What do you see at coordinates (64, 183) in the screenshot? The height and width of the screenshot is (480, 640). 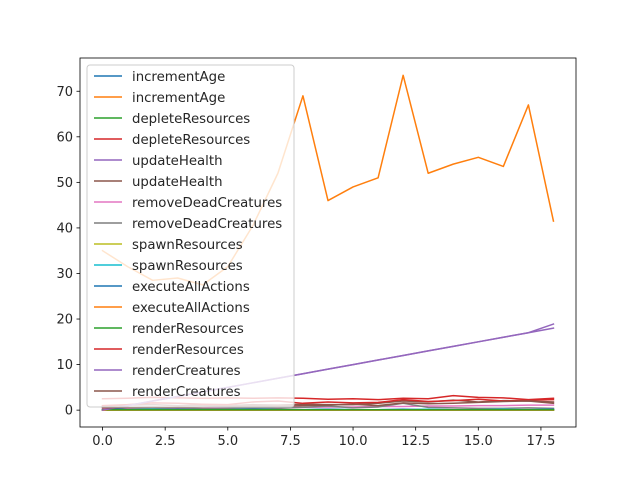 I see `y-tick-label: 50` at bounding box center [64, 183].